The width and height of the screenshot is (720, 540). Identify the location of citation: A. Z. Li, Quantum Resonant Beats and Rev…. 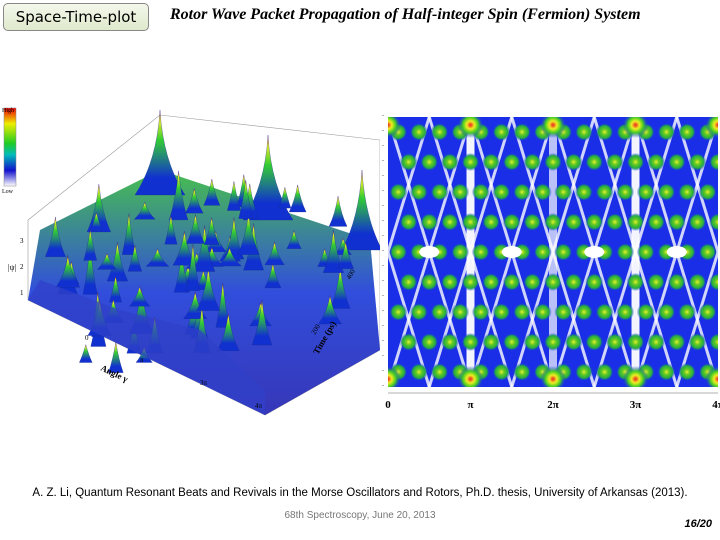
(360, 493).